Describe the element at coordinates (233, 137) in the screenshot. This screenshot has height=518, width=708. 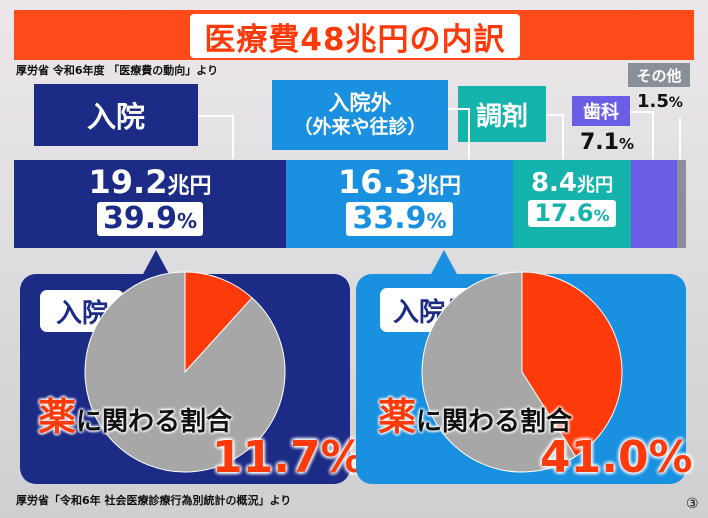
I see `connector-inpatient-v` at that location.